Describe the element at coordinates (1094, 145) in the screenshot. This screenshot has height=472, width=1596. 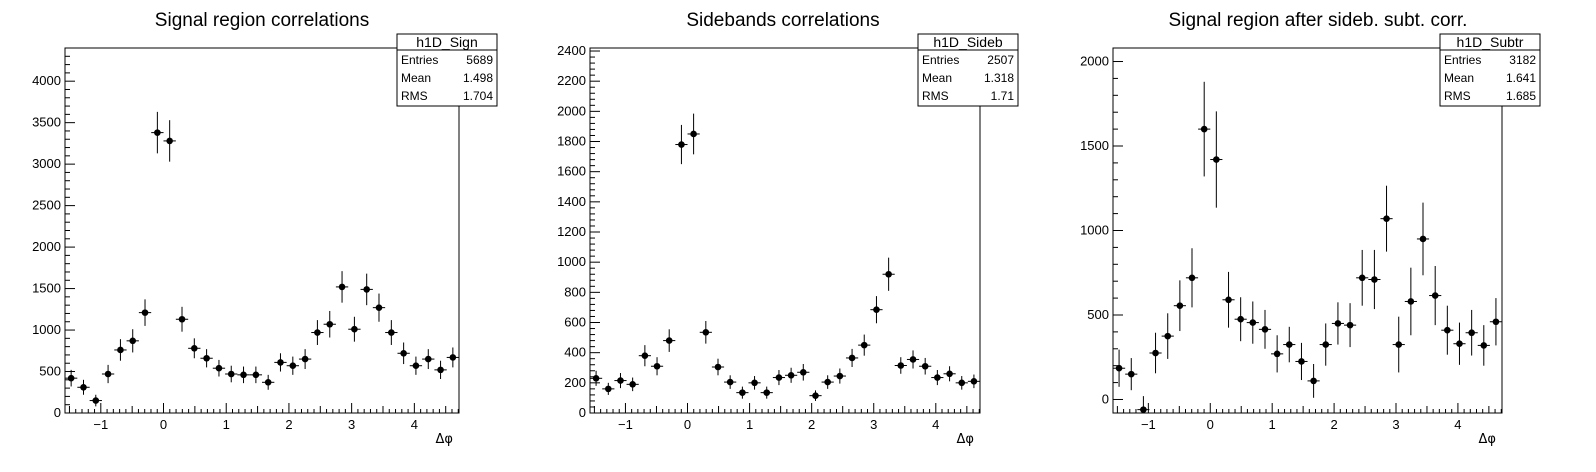
I see `y-tick-label: 1500` at that location.